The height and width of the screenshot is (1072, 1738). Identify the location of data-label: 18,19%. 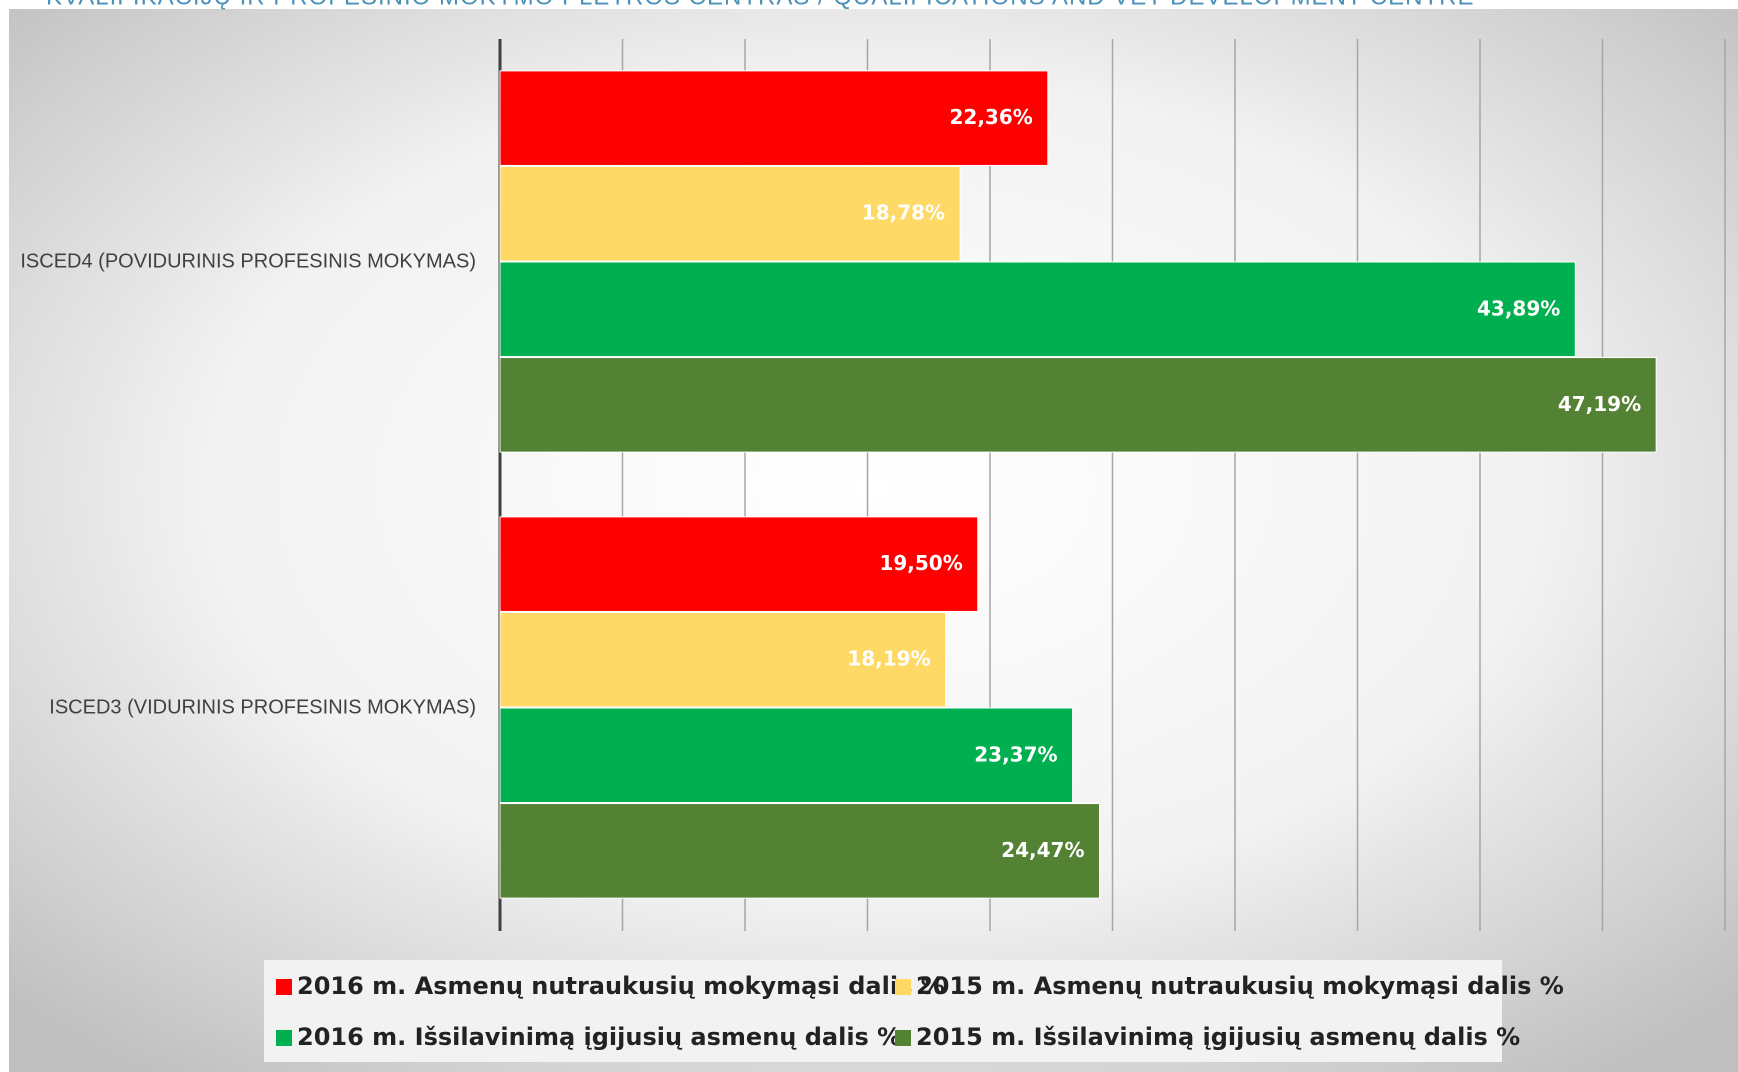
(888, 659).